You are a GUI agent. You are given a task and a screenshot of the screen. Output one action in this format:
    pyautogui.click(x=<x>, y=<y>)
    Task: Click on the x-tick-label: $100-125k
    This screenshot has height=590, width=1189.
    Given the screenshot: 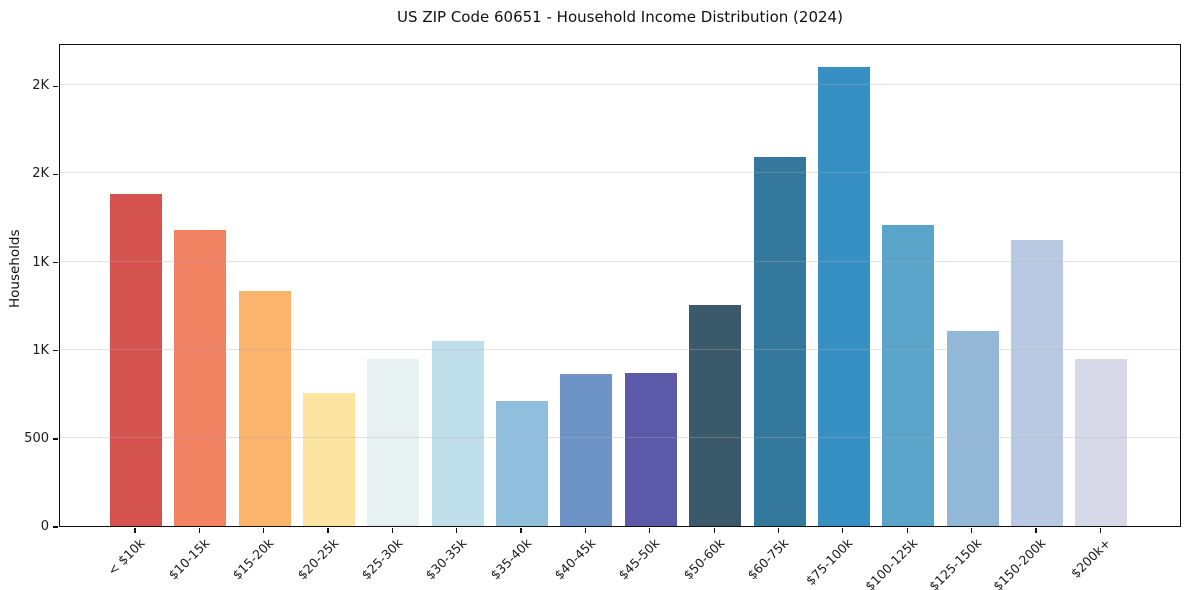 What is the action you would take?
    pyautogui.click(x=891, y=562)
    